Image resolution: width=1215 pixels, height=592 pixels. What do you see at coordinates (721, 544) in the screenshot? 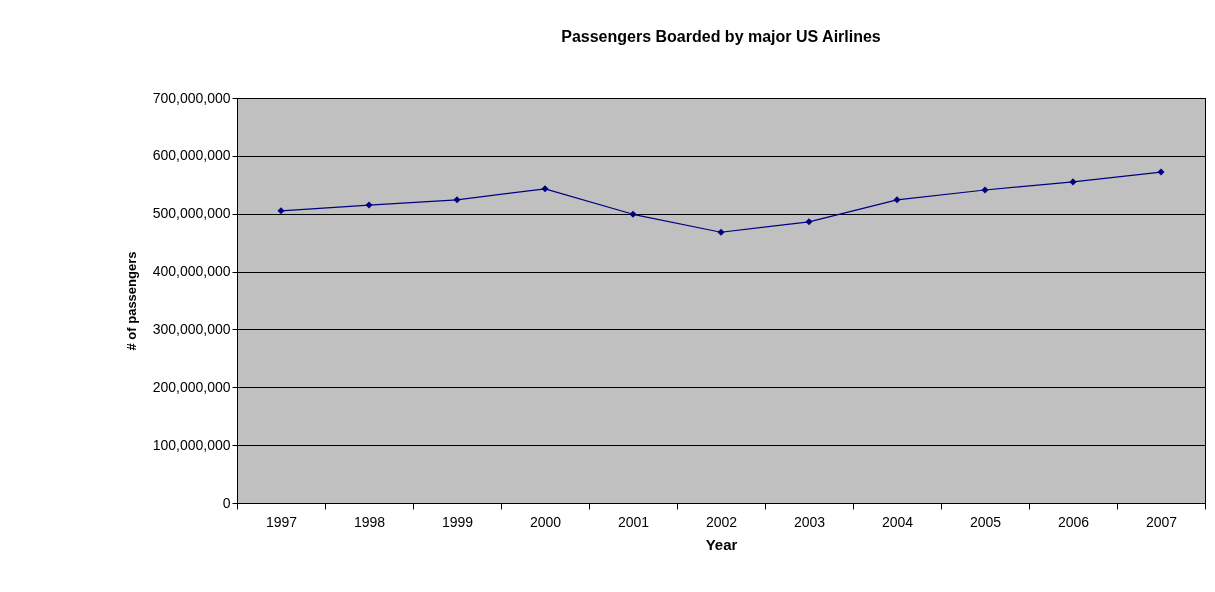
I see `x-axis-title: Year` at bounding box center [721, 544].